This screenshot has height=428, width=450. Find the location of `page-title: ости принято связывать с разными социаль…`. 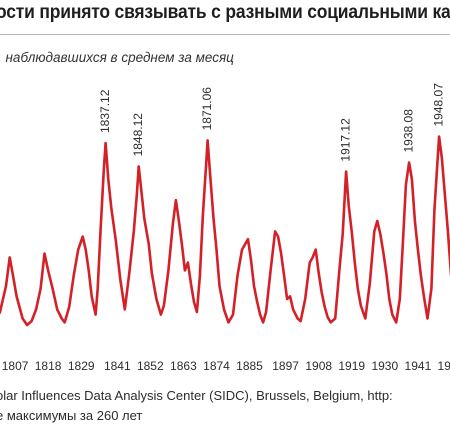

page-title: ости принято связывать с разными социаль… is located at coordinates (225, 12).